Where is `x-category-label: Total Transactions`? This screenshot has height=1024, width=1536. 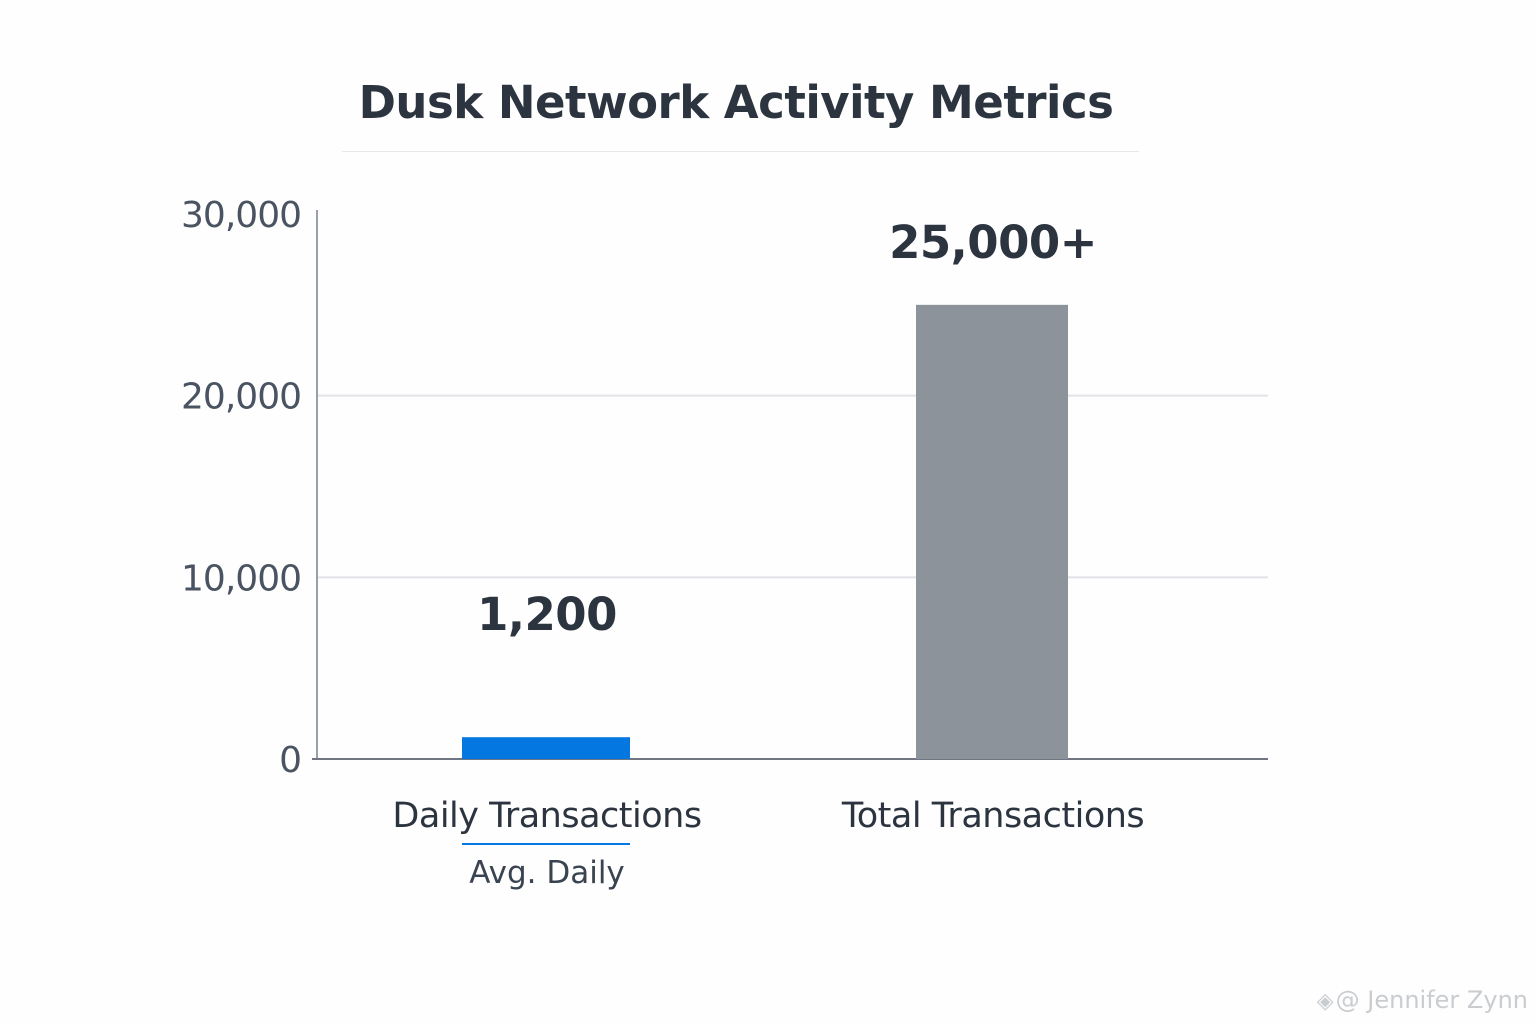 x-category-label: Total Transactions is located at coordinates (992, 816).